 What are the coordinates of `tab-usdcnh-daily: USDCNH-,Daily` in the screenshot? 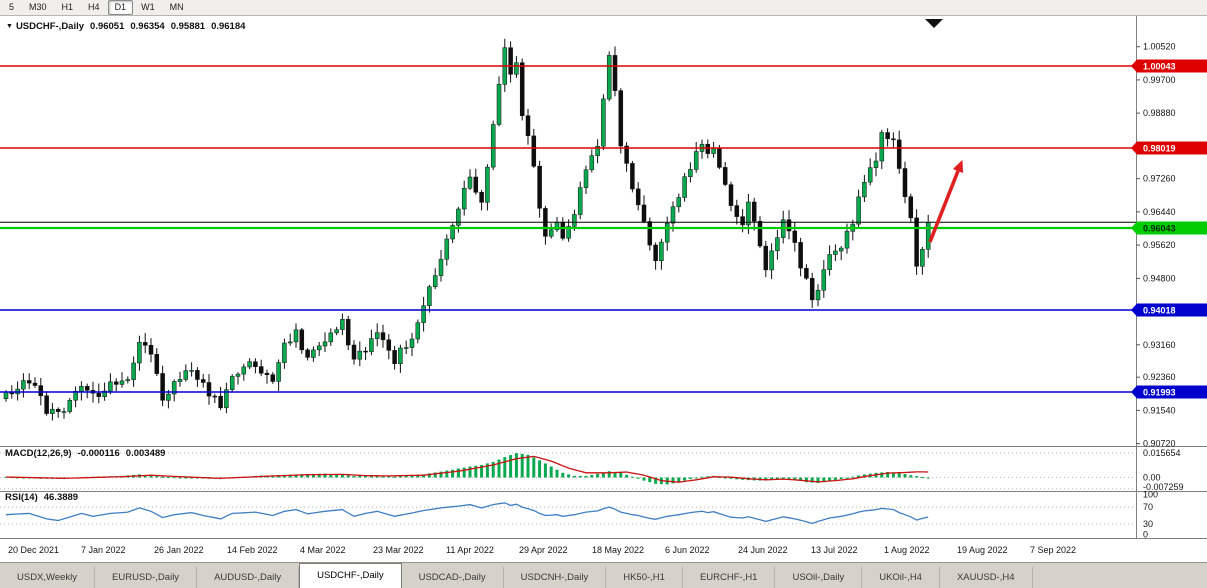 It's located at (555, 577).